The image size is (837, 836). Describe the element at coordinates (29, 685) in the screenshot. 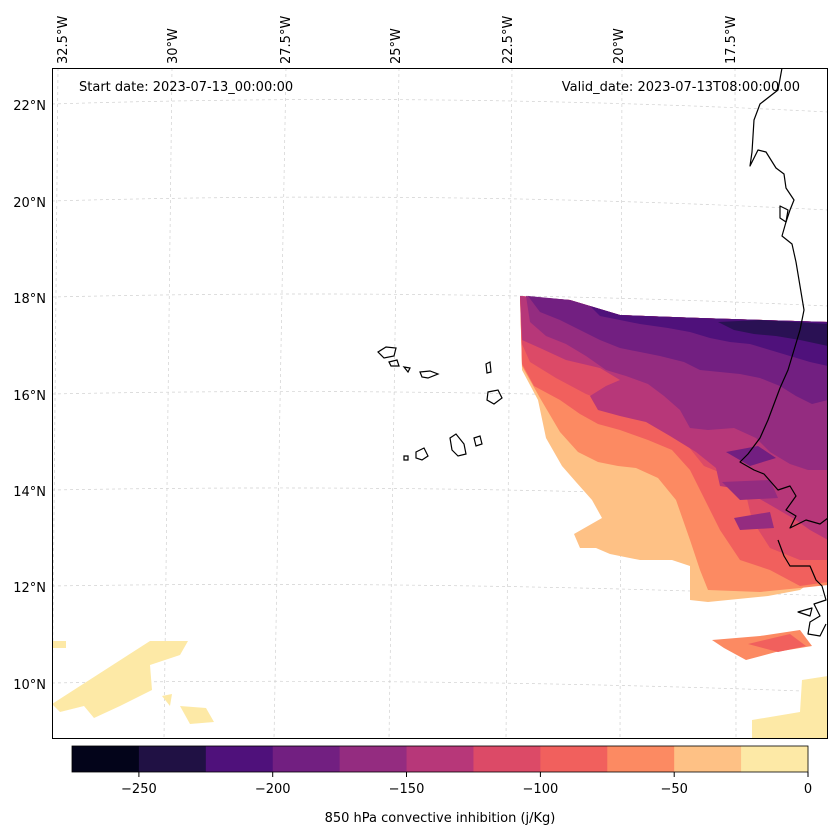

I see `lat-label: 10°N` at that location.